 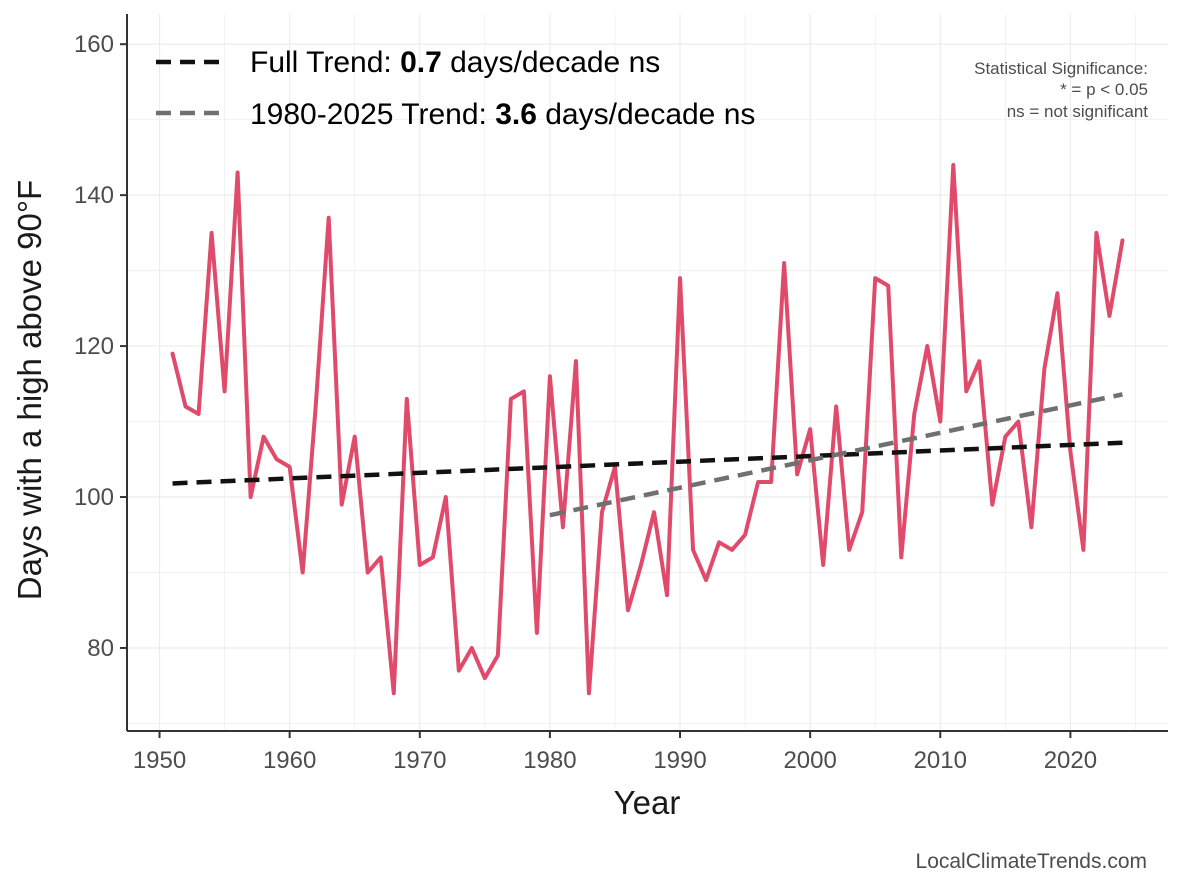 I want to click on x-tick-label-1960: 1960, so click(x=289, y=760).